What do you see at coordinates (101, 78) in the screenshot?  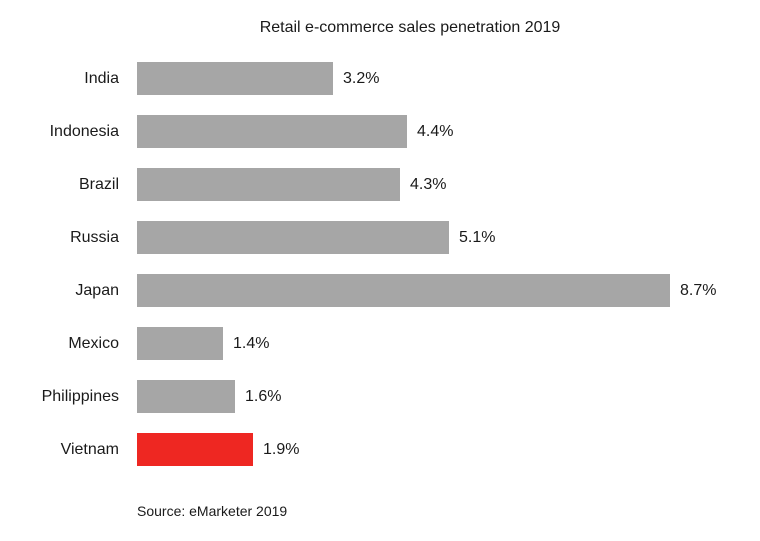 I see `category-label: India` at bounding box center [101, 78].